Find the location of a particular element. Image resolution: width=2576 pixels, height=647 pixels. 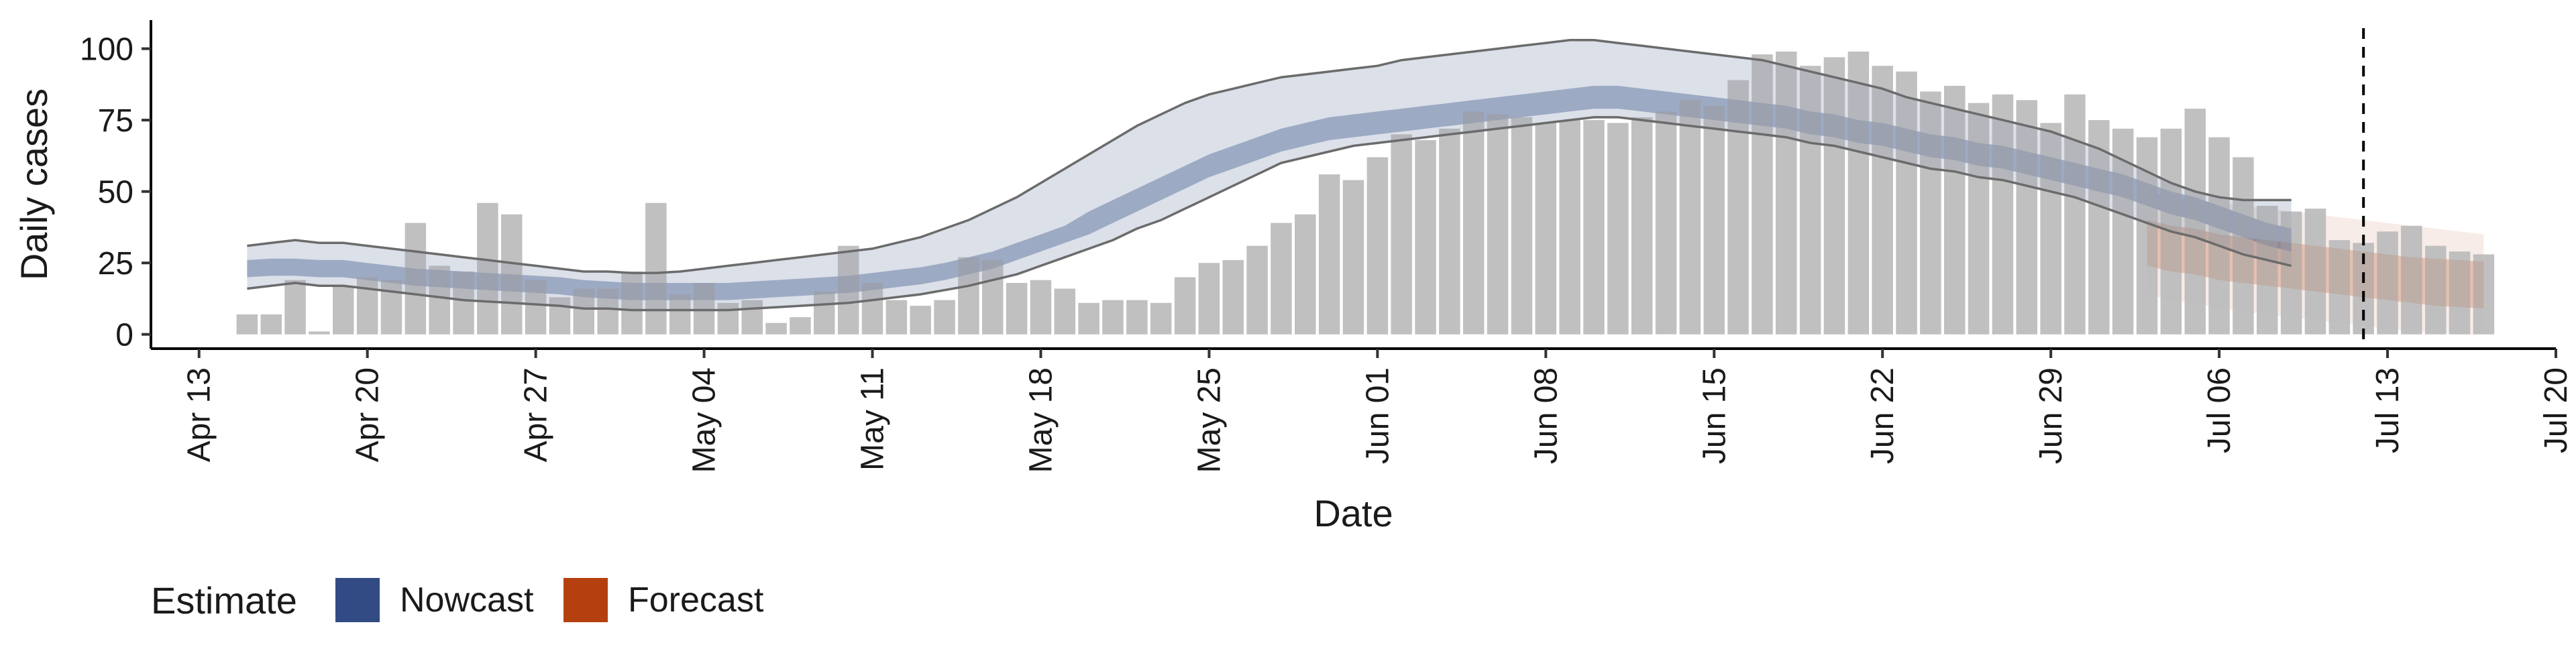

y-tick-label: 100 is located at coordinates (106, 50).